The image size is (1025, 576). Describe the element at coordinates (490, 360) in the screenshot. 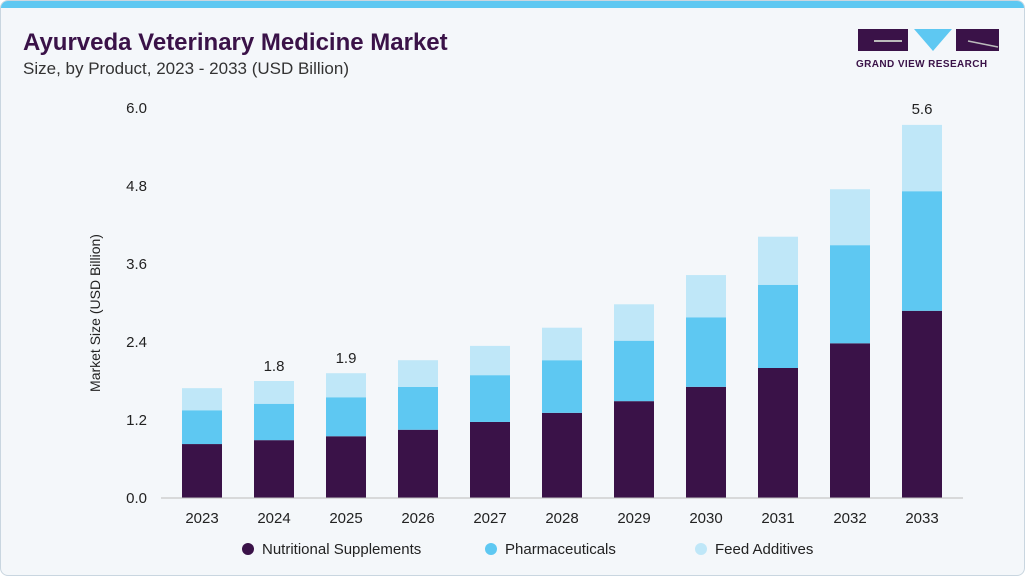

I see `bar-feed-additives-2027` at that location.